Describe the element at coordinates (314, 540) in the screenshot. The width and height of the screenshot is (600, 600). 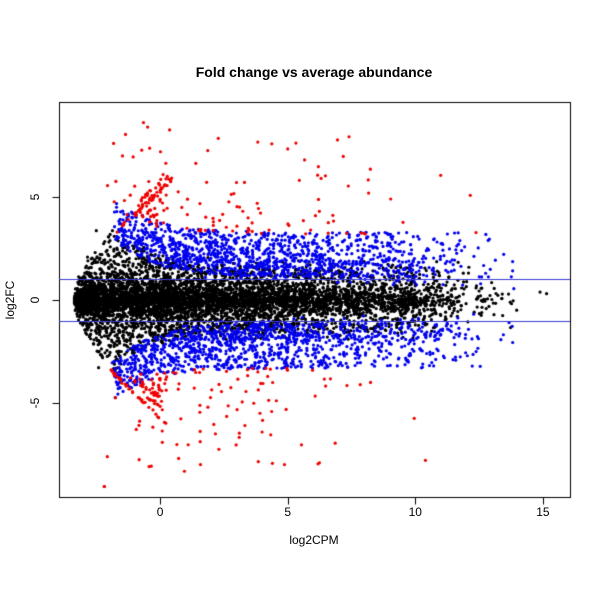
I see `x-axis-label: log2CPM` at that location.